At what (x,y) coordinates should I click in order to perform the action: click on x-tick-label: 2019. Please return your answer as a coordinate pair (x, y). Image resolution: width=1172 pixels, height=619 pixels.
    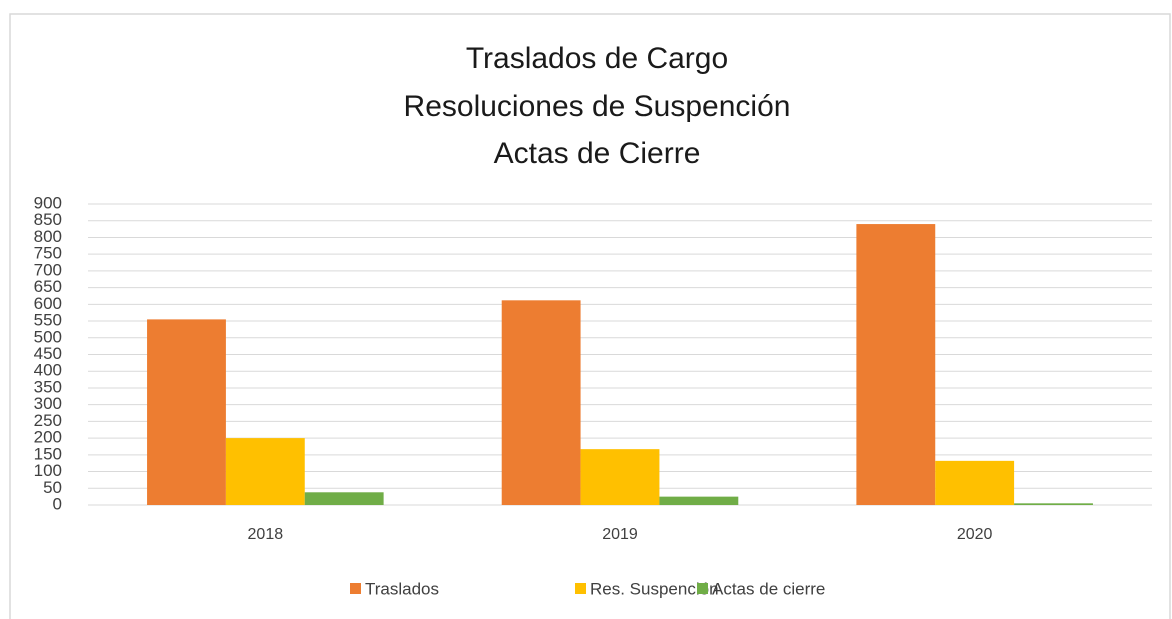
    Looking at the image, I should click on (620, 534).